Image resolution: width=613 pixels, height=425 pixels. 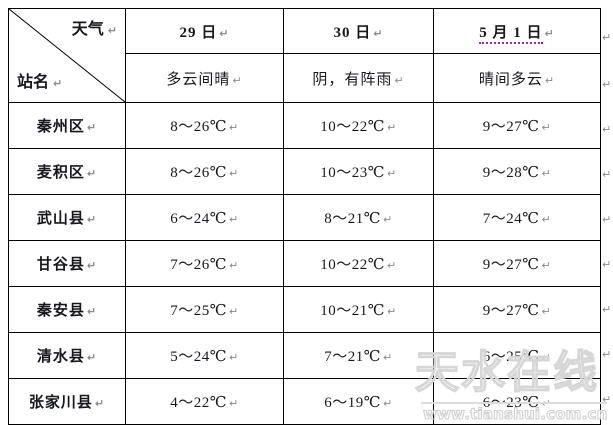 What do you see at coordinates (511, 357) in the screenshot?
I see `temperature-text: 6～25℃` at bounding box center [511, 357].